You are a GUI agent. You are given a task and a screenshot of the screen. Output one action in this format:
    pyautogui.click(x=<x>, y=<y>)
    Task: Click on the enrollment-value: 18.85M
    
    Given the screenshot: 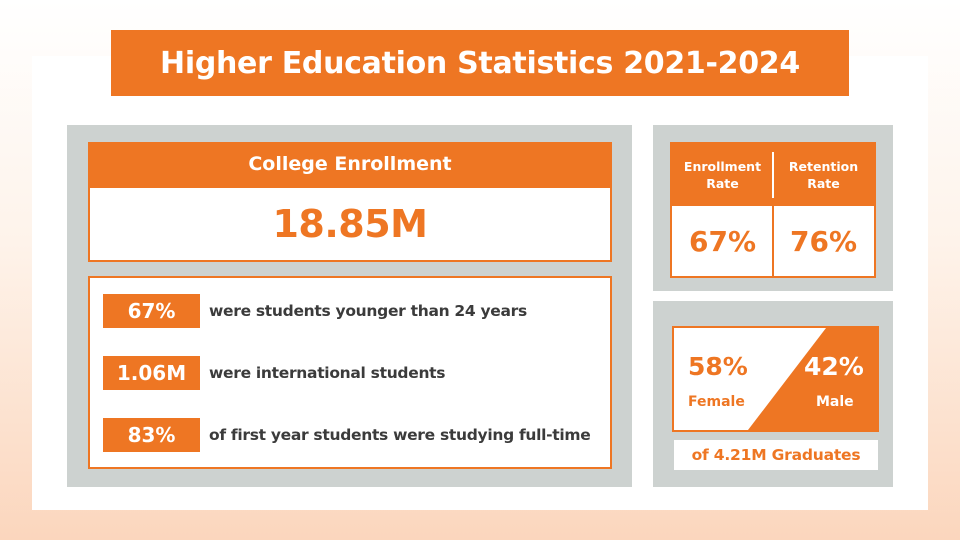 What is the action you would take?
    pyautogui.click(x=350, y=224)
    